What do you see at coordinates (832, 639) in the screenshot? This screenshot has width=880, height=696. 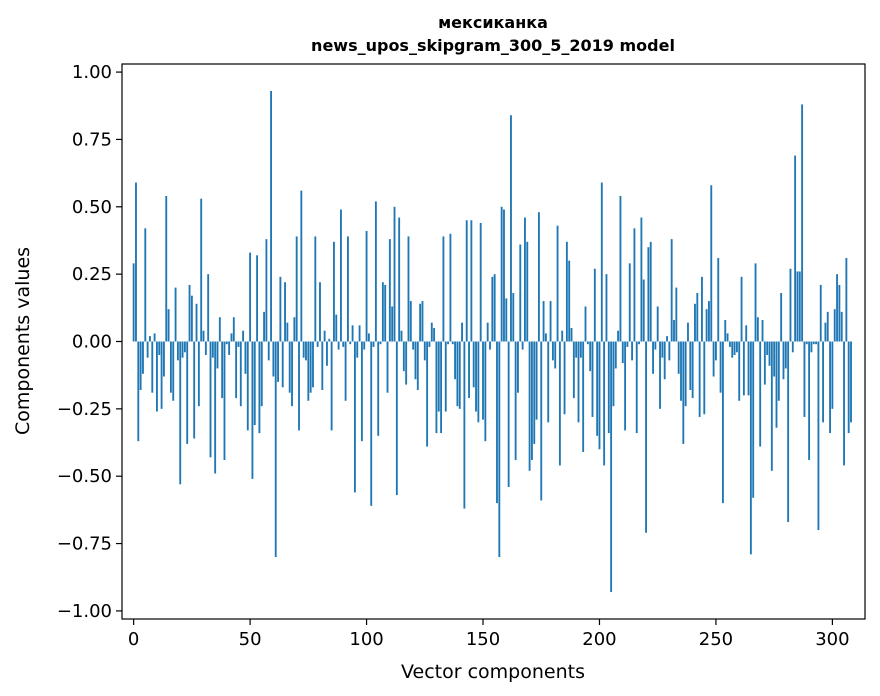 I see `x-tick-label: 300` at bounding box center [832, 639].